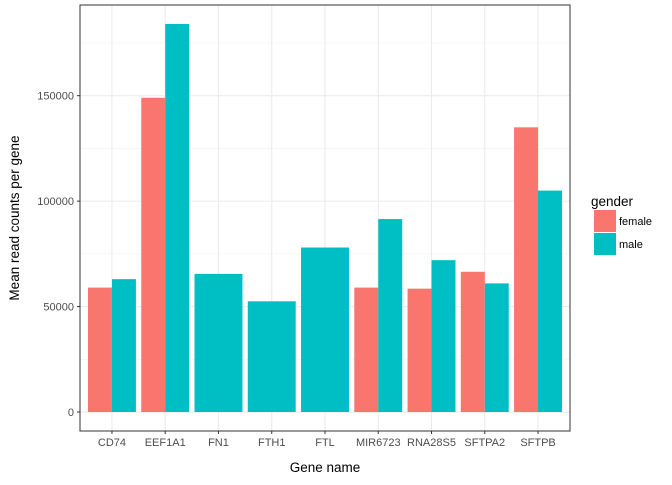 The image size is (672, 485). I want to click on bar-ftl-male, so click(325, 330).